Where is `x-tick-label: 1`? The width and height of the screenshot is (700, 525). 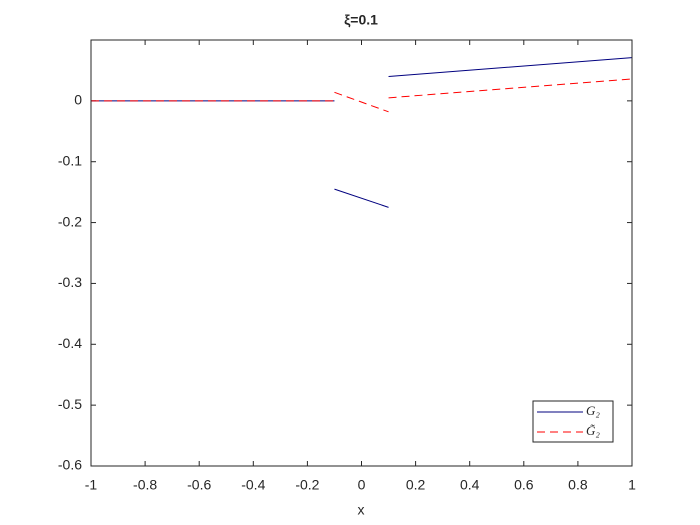
x-tick-label: 1 is located at coordinates (632, 485).